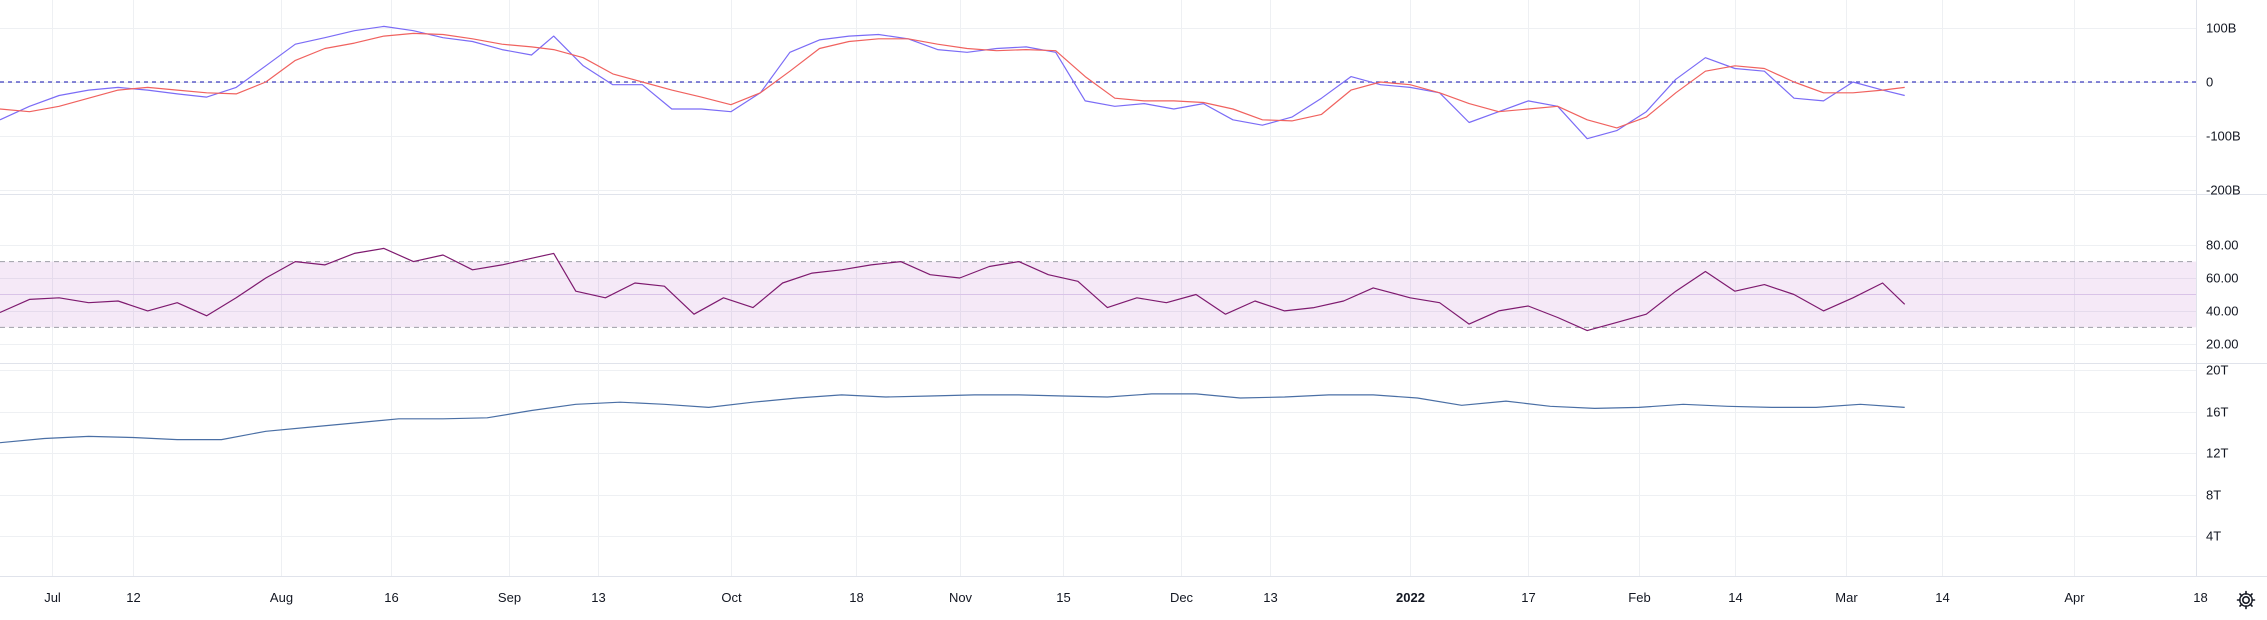 This screenshot has height=620, width=2267. What do you see at coordinates (281, 597) in the screenshot?
I see `x-tick-label: Aug` at bounding box center [281, 597].